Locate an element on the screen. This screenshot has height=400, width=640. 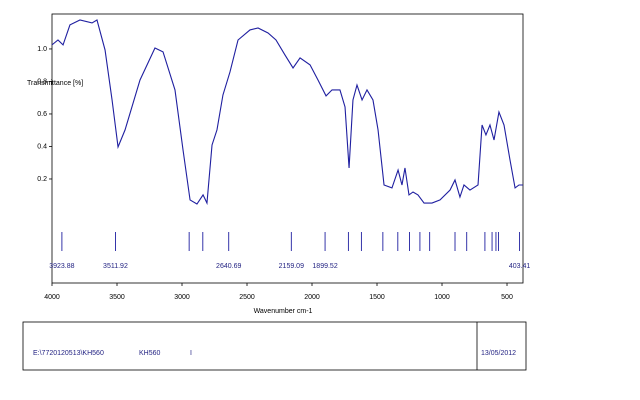
y-tick-label: 0.4 is located at coordinates (42, 146).